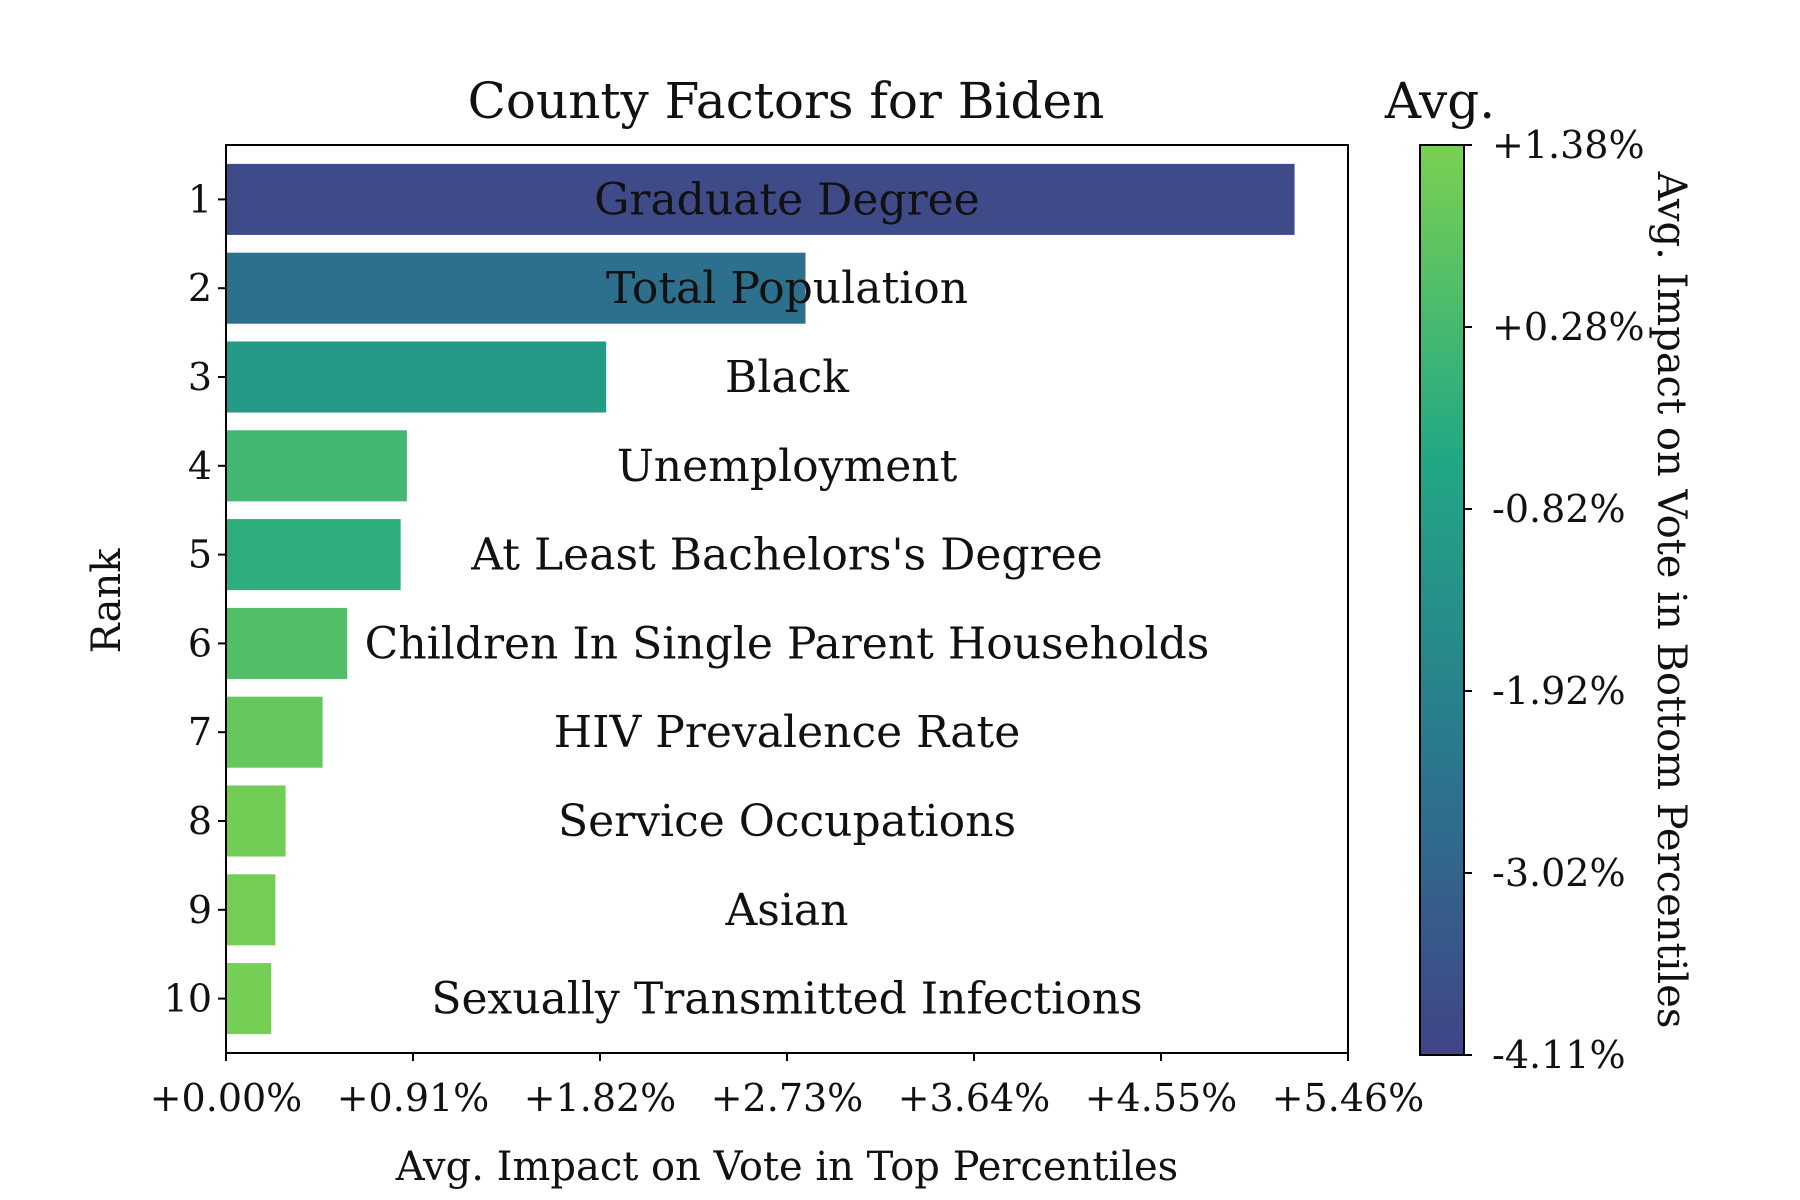  I want to click on y-tick-label: 8, so click(200, 821).